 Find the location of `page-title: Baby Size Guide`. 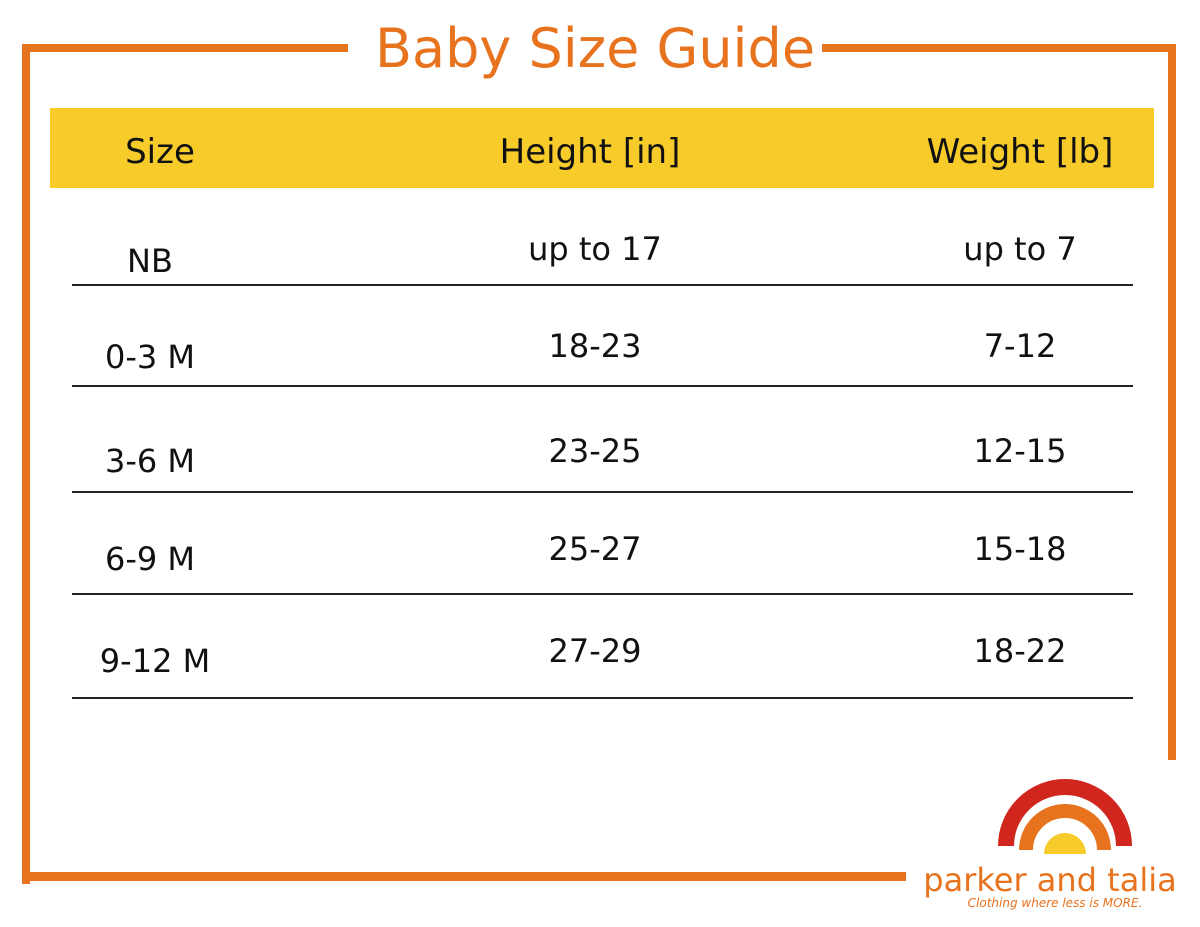

page-title: Baby Size Guide is located at coordinates (595, 48).